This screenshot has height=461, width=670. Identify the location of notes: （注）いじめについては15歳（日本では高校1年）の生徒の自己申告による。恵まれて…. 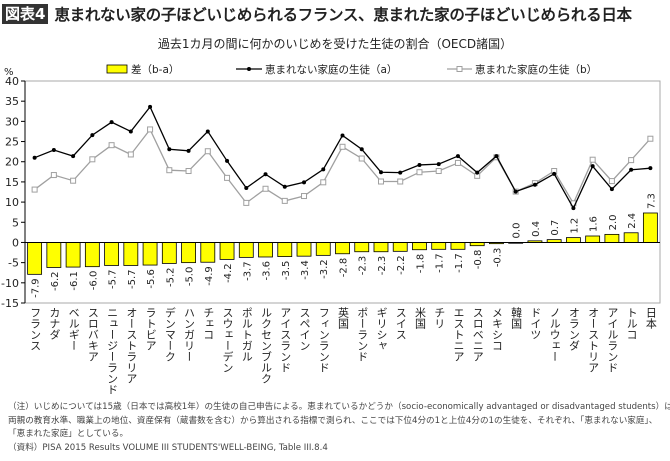
(339, 428).